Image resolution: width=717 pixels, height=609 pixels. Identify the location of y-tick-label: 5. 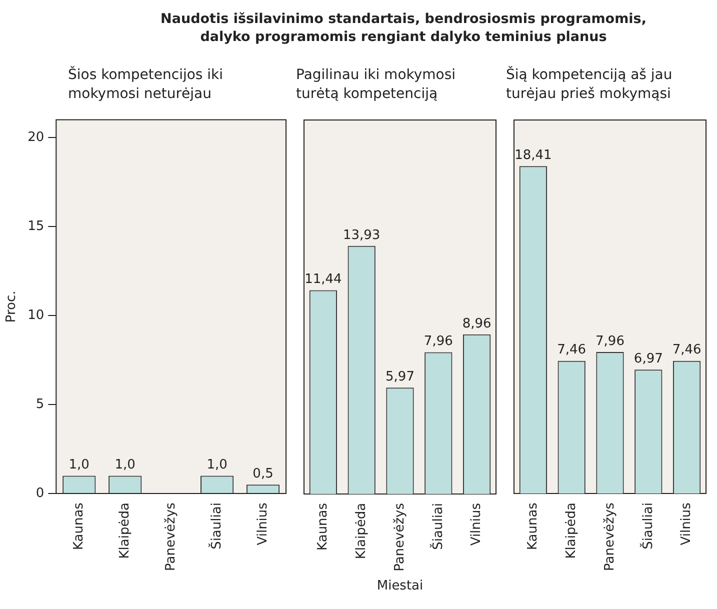
(40, 404).